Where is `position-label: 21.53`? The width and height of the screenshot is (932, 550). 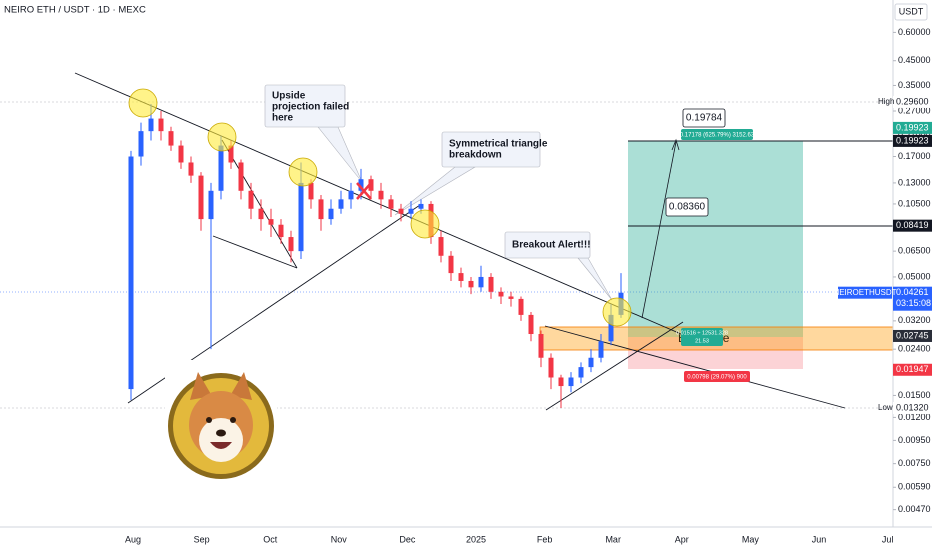
position-label: 21.53 is located at coordinates (702, 341).